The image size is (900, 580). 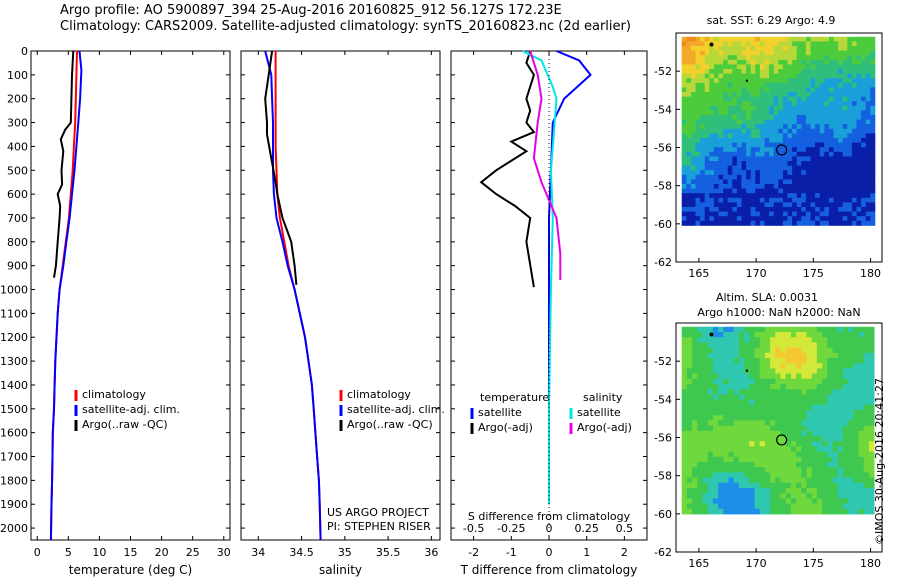 I want to click on sla-map-xtick-label: 170, so click(x=756, y=563).